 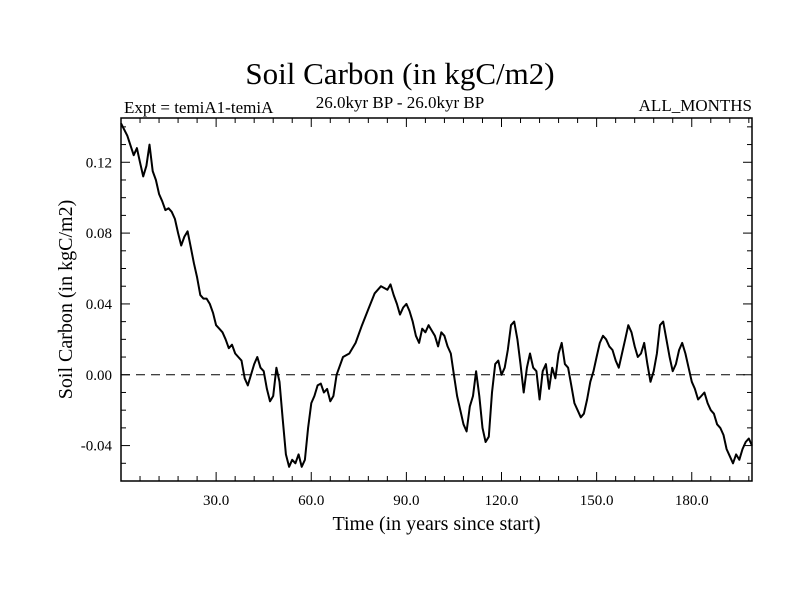 I want to click on x-tick-label: 120.0, so click(x=502, y=501).